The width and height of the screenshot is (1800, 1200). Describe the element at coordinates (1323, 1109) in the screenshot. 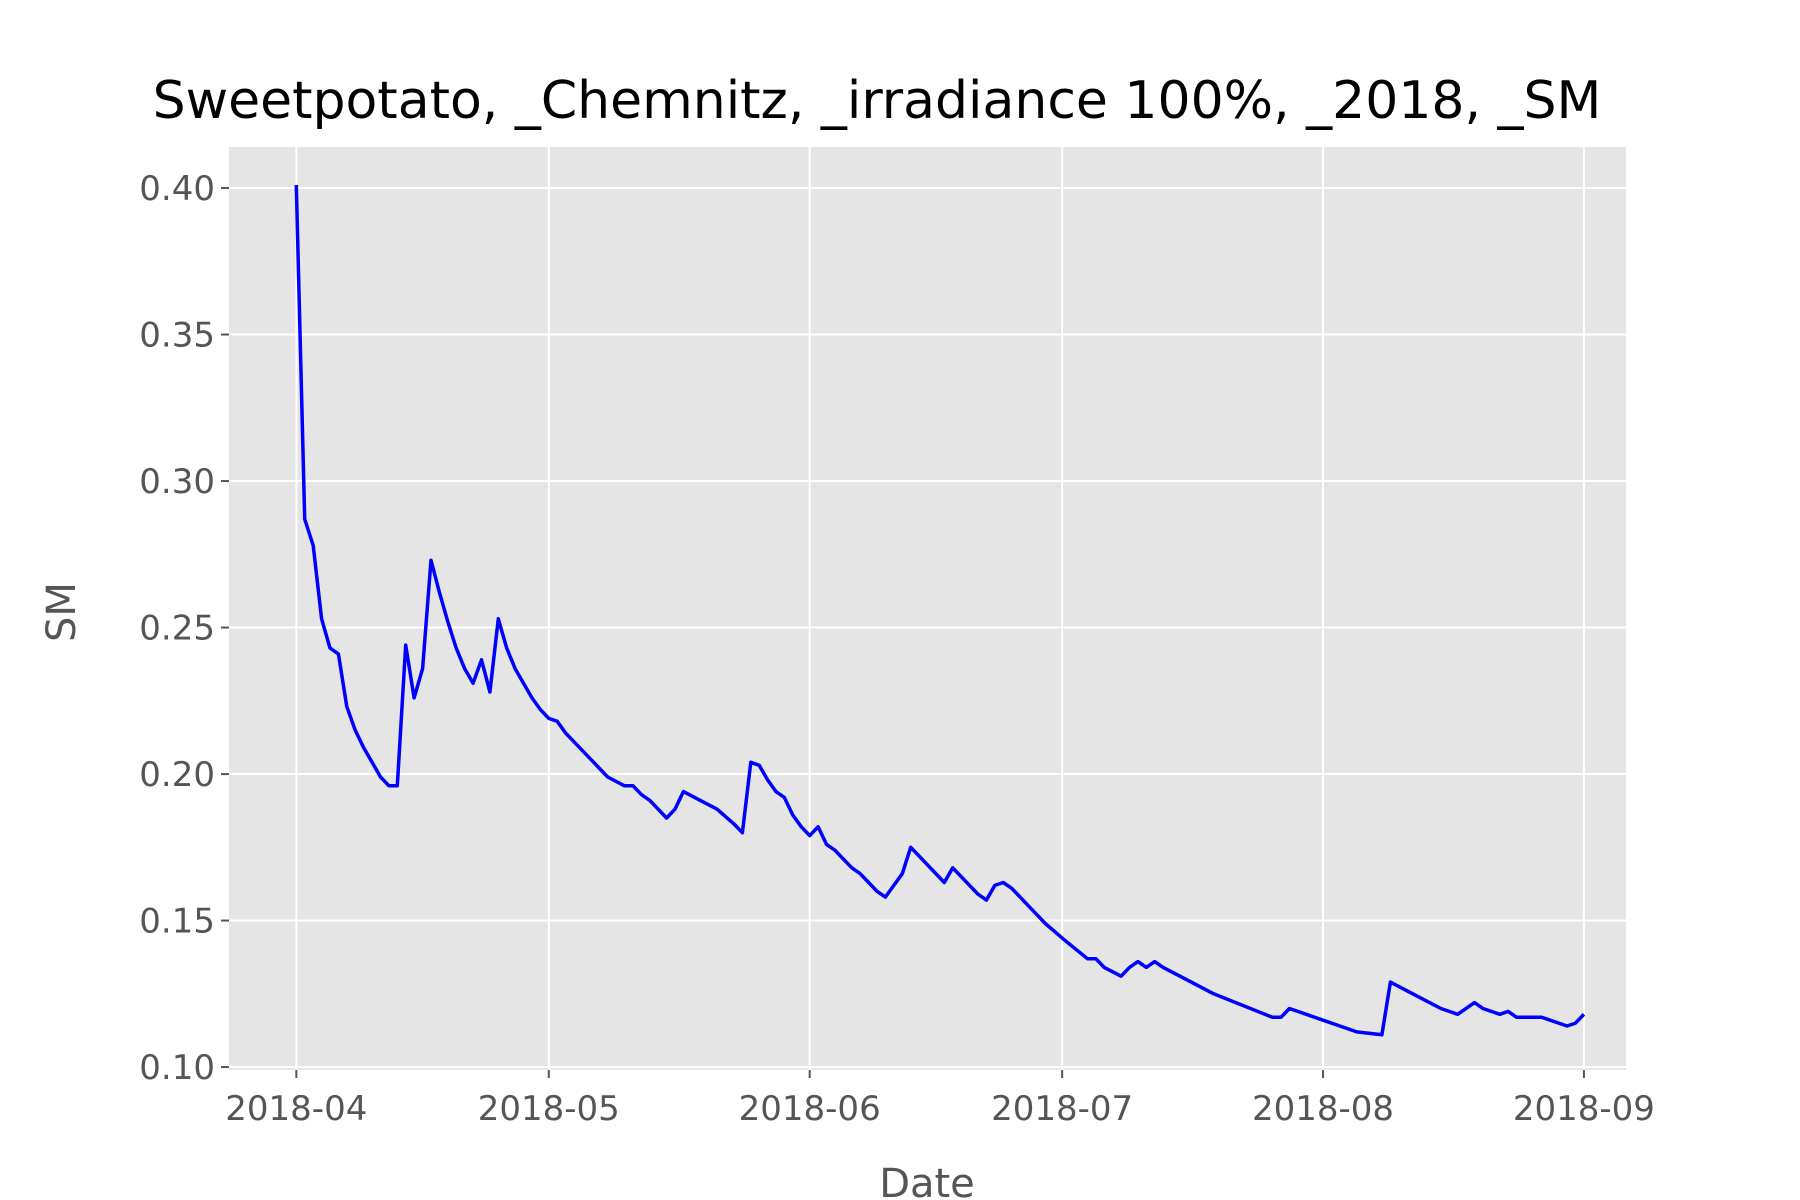

I see `x-tick-label: 2018-08` at that location.